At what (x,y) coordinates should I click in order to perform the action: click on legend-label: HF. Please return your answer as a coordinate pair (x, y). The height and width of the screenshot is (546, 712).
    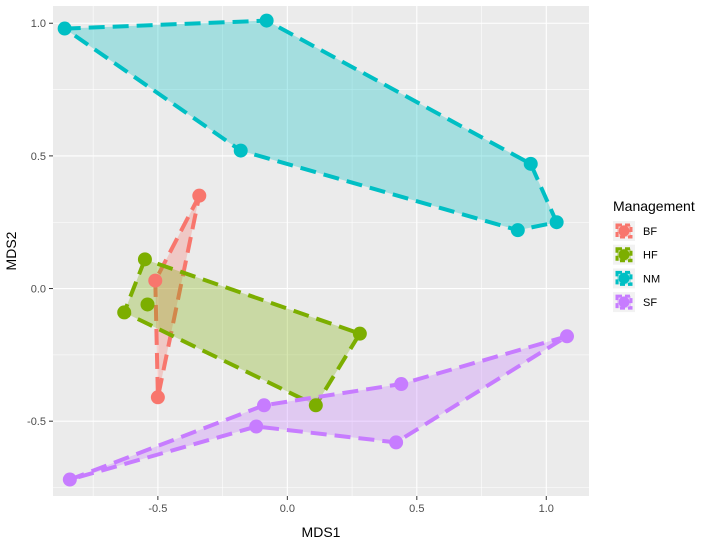
    Looking at the image, I should click on (650, 256).